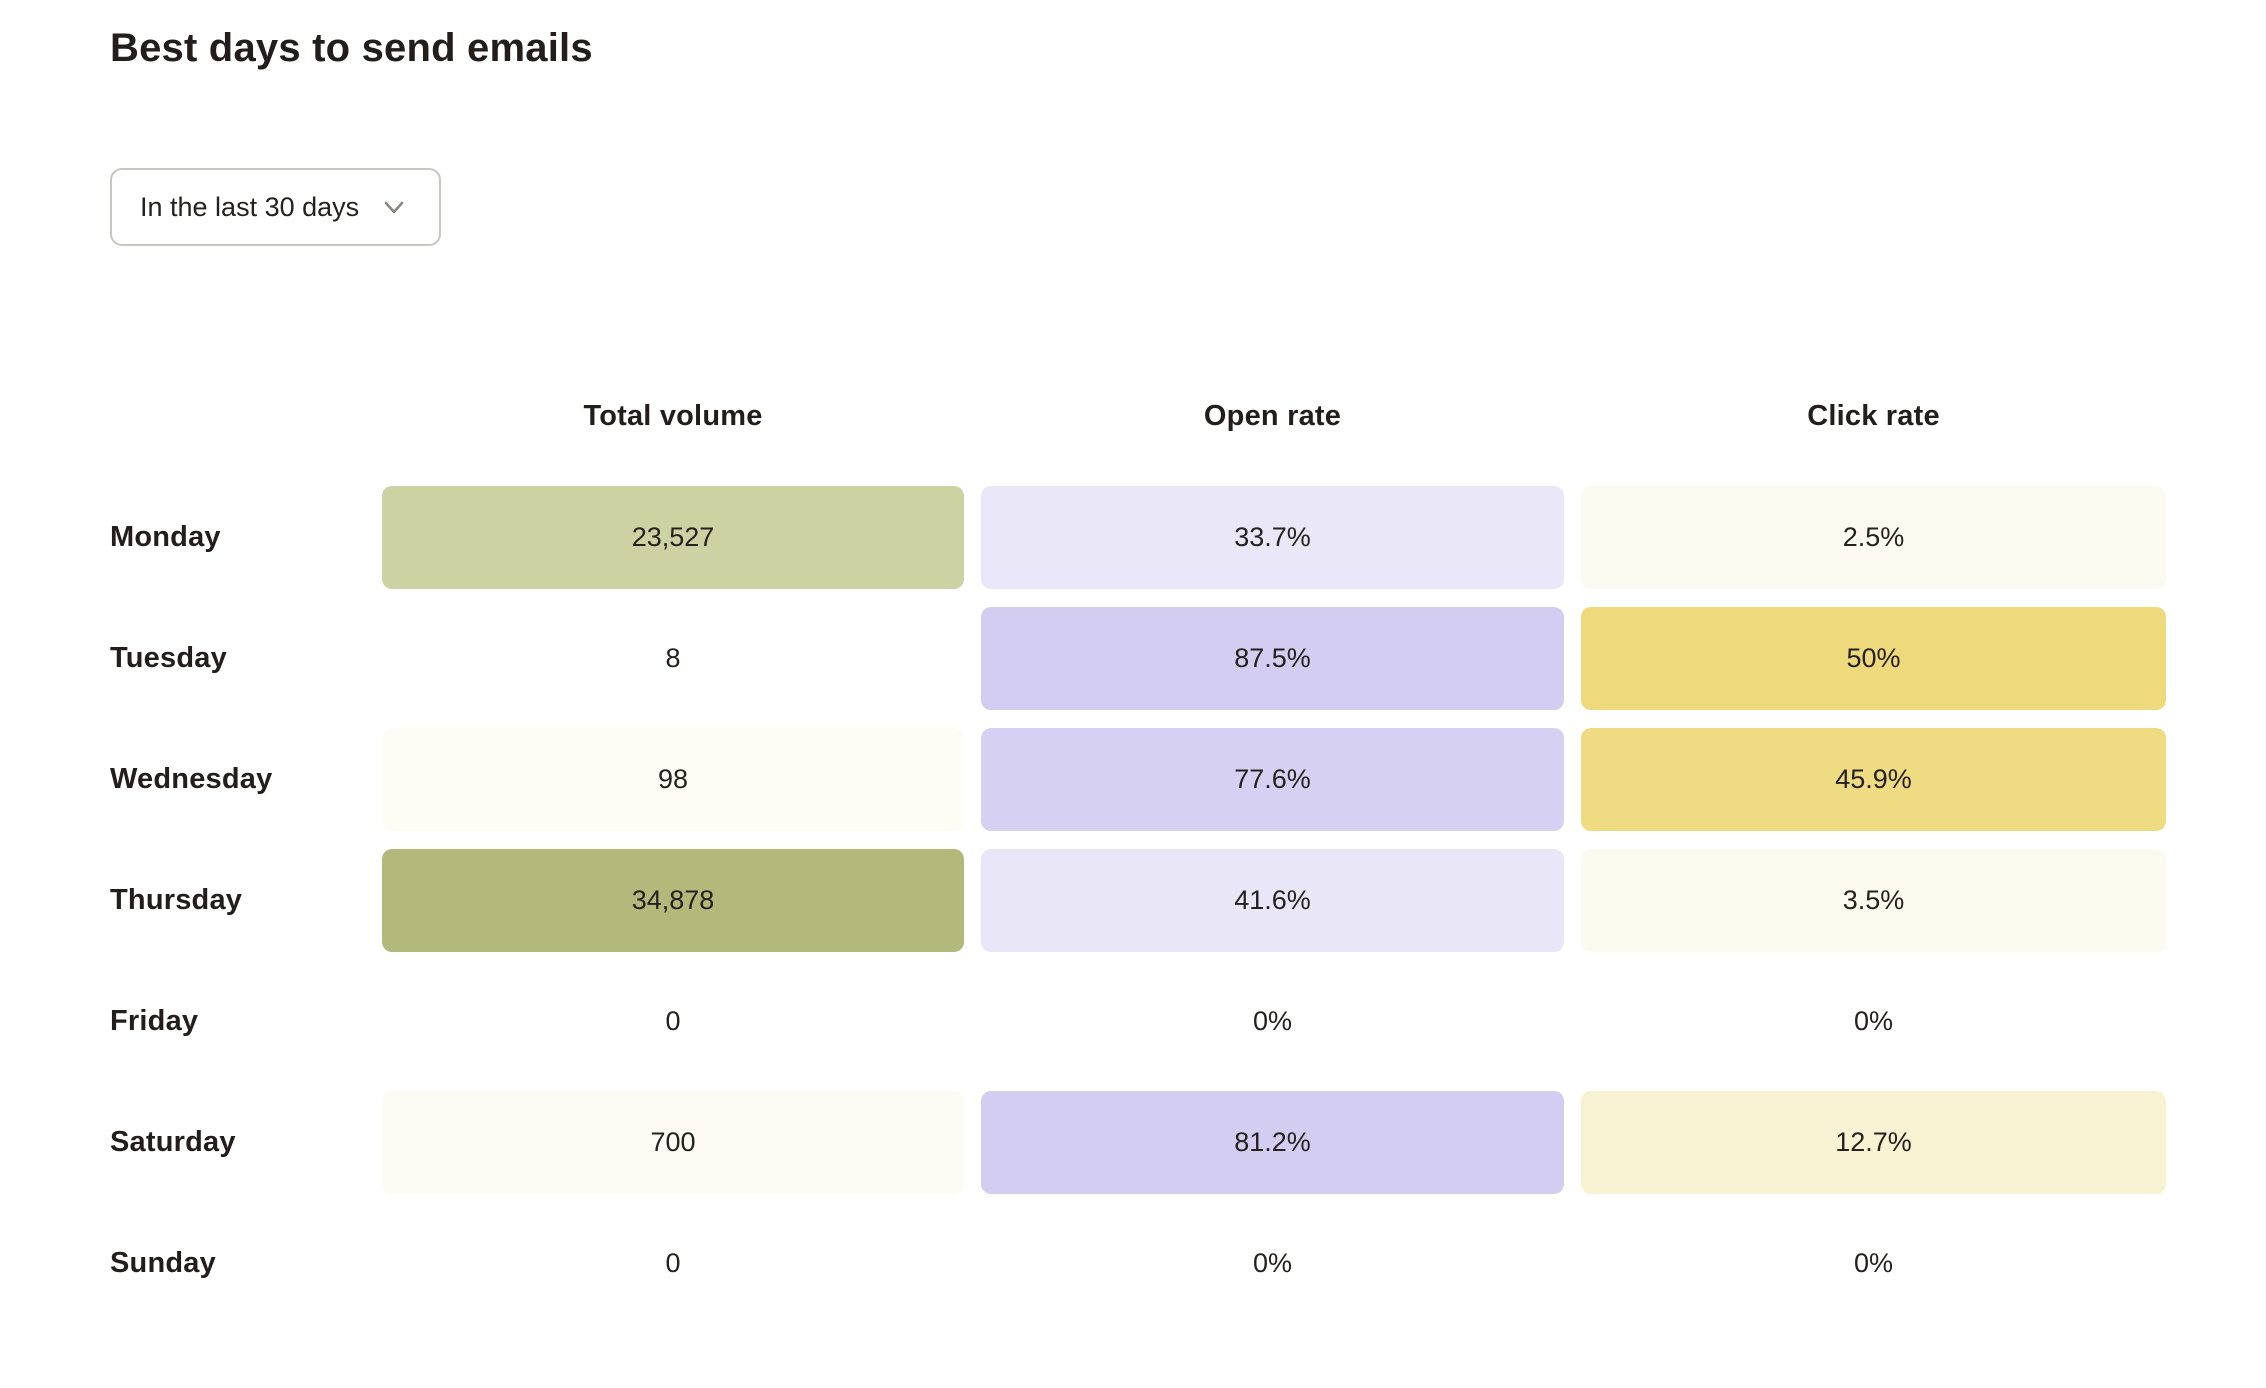 This screenshot has height=1388, width=2266. What do you see at coordinates (1138, 1263) in the screenshot?
I see `table-row: Sunday 0 0% 0%` at bounding box center [1138, 1263].